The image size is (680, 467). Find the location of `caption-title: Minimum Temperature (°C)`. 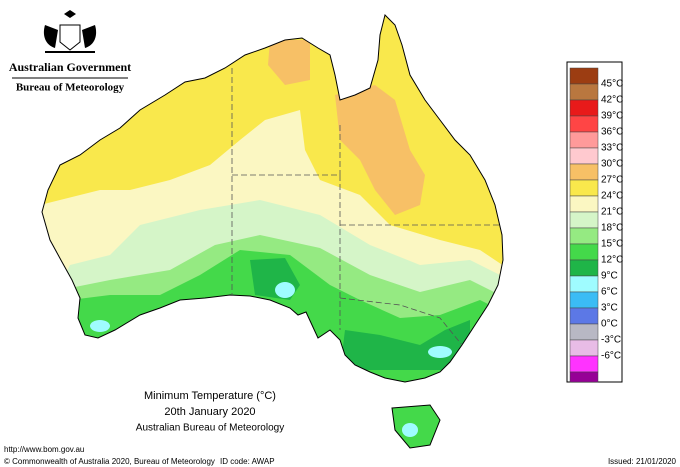

caption-title: Minimum Temperature (°C) is located at coordinates (210, 396).